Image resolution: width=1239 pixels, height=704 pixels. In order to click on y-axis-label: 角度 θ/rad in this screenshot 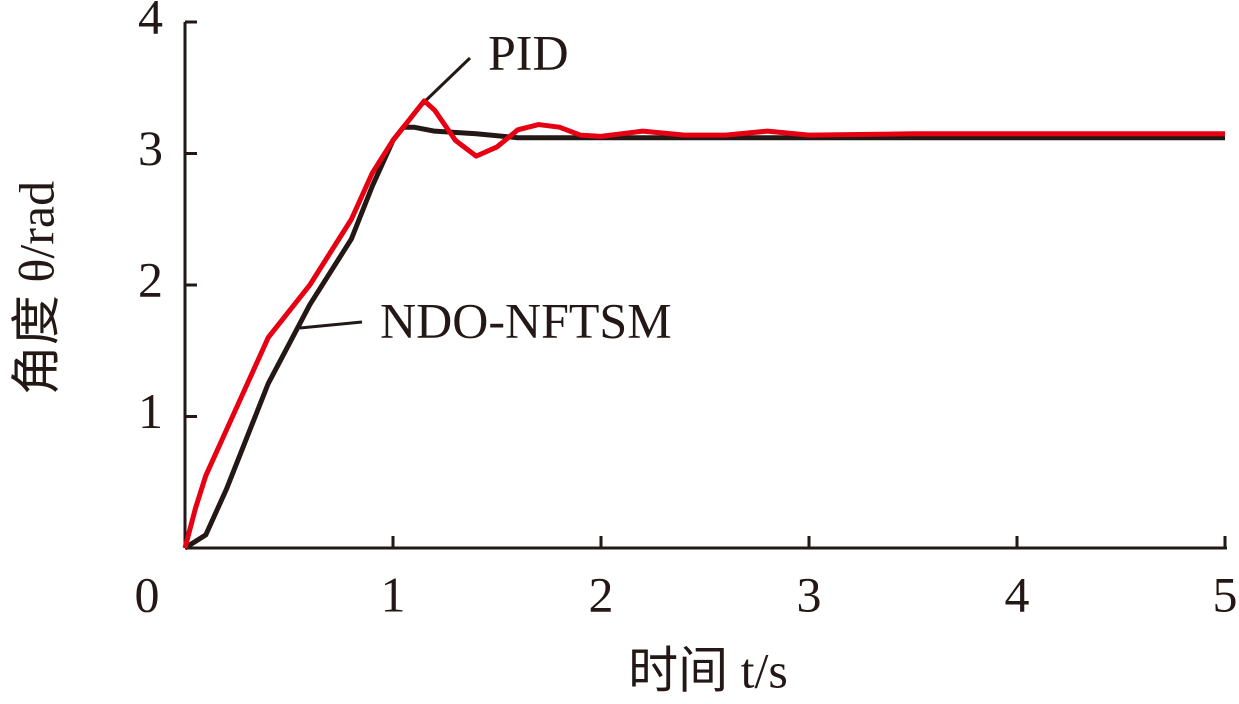, I will do `click(36, 288)`.